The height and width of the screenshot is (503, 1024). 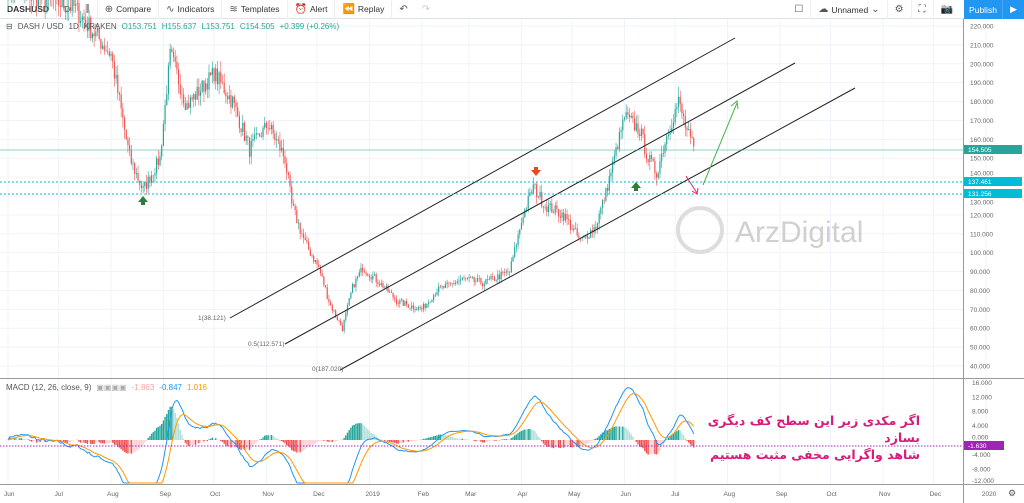 What do you see at coordinates (923, 9) in the screenshot?
I see `fullscreen-button: ⛶` at bounding box center [923, 9].